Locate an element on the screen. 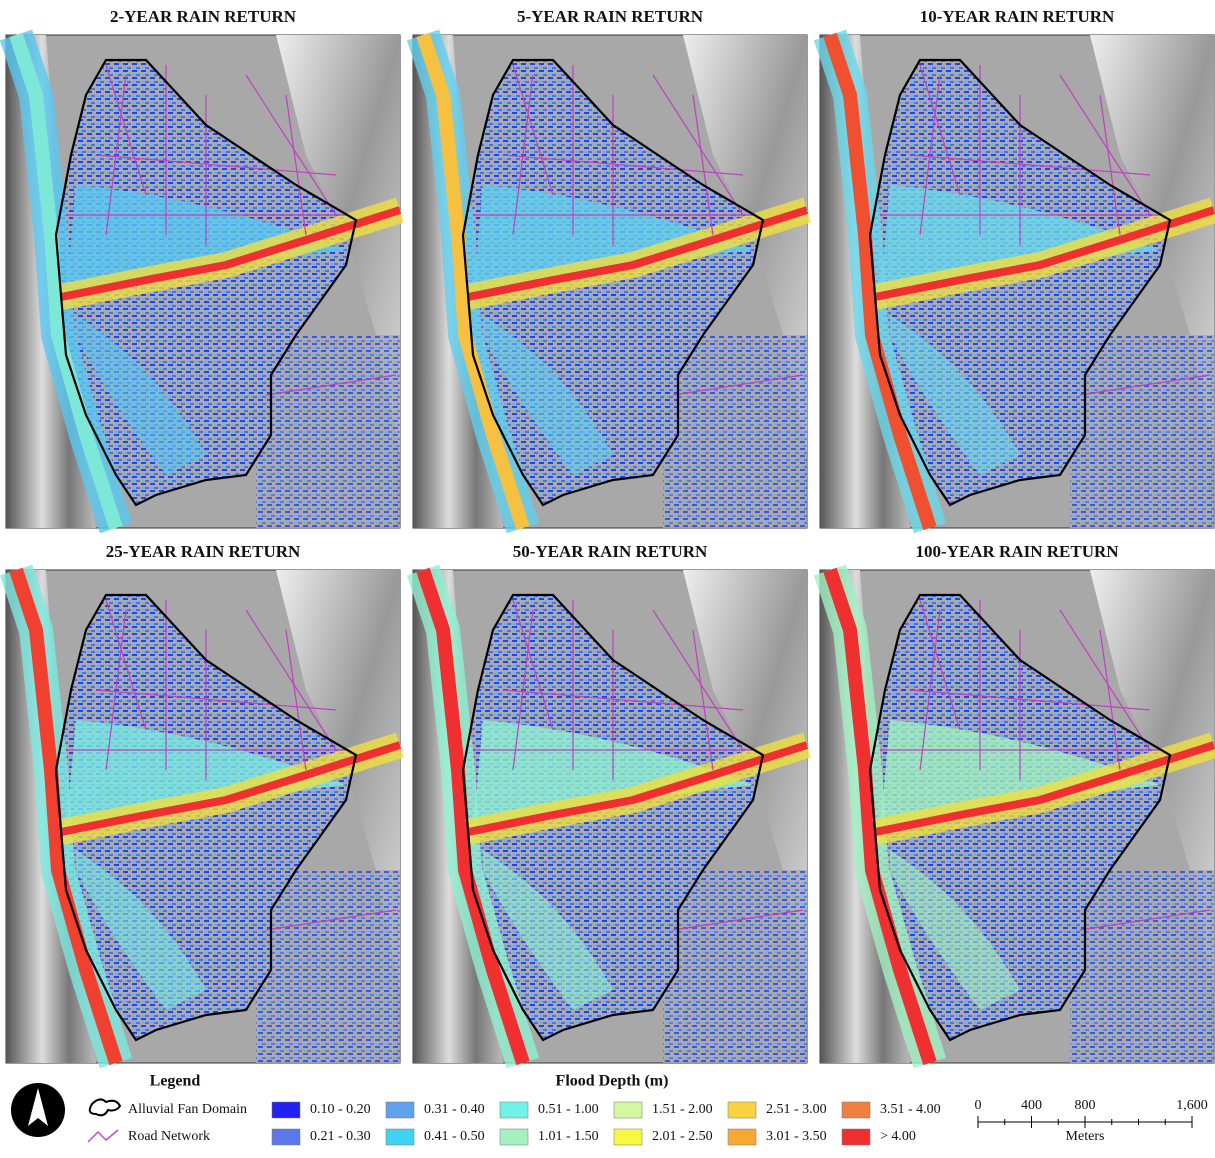  panel-title: 25-YEAR RAIN RETURN is located at coordinates (203, 551).